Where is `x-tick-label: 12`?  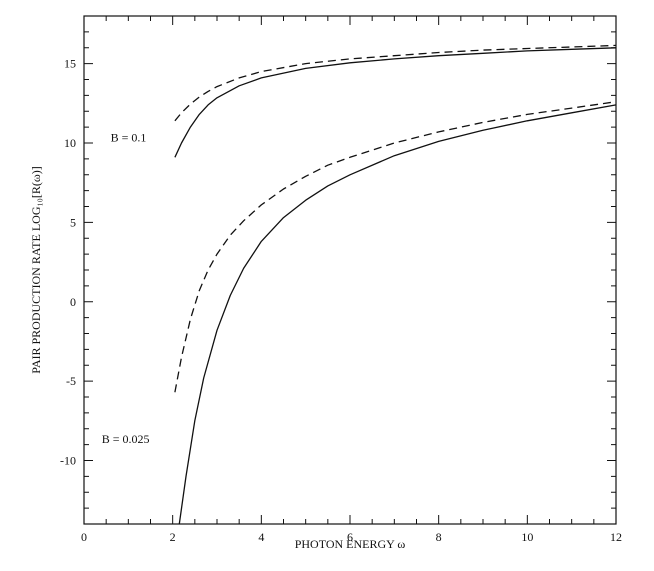 x-tick-label: 12 is located at coordinates (616, 537).